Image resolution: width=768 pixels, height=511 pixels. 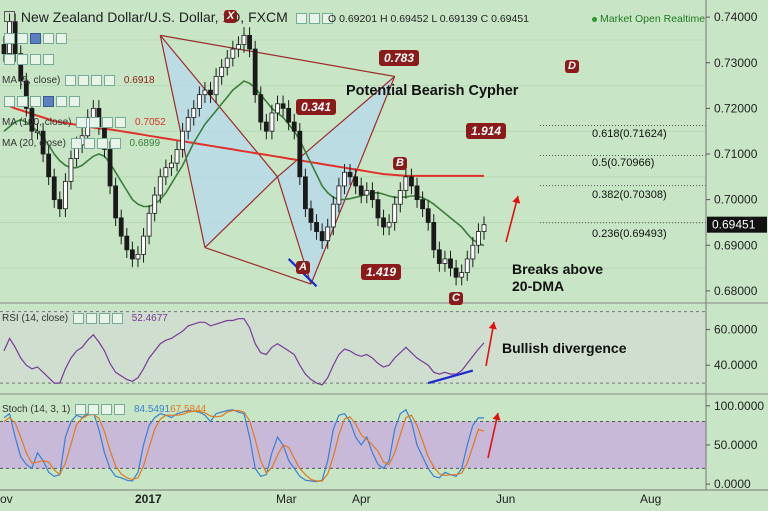 What do you see at coordinates (736, 200) in the screenshot?
I see `price-tick-label: 0.70000` at bounding box center [736, 200].